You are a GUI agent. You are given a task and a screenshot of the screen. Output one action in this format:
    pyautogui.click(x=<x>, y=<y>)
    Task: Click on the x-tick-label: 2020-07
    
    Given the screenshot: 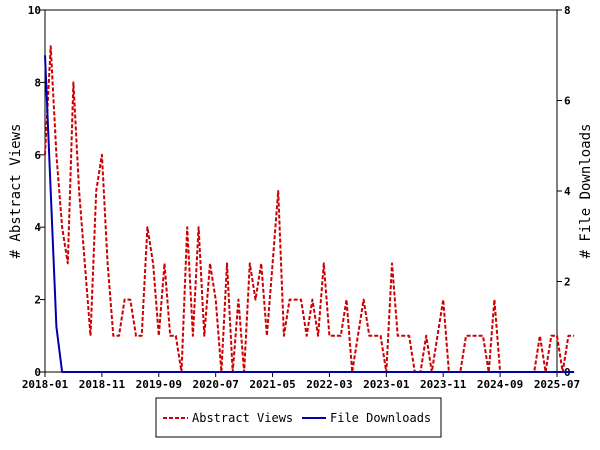 What is the action you would take?
    pyautogui.click(x=215, y=384)
    